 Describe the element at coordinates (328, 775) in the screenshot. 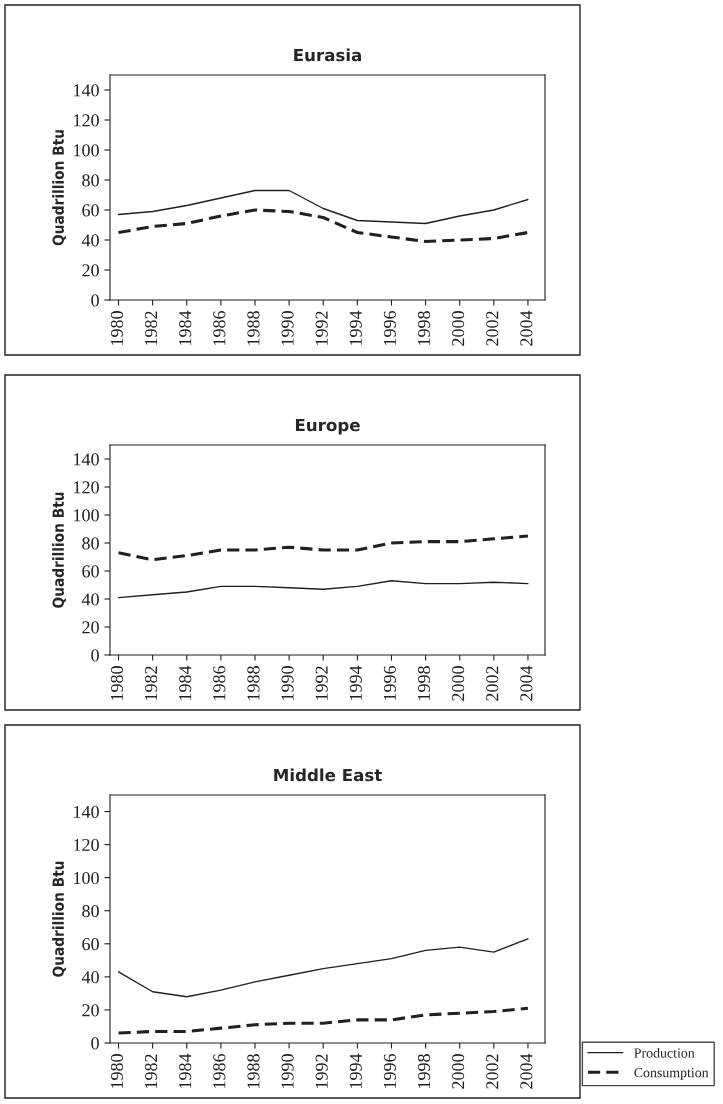

I see `chart-title: Middle East` at that location.